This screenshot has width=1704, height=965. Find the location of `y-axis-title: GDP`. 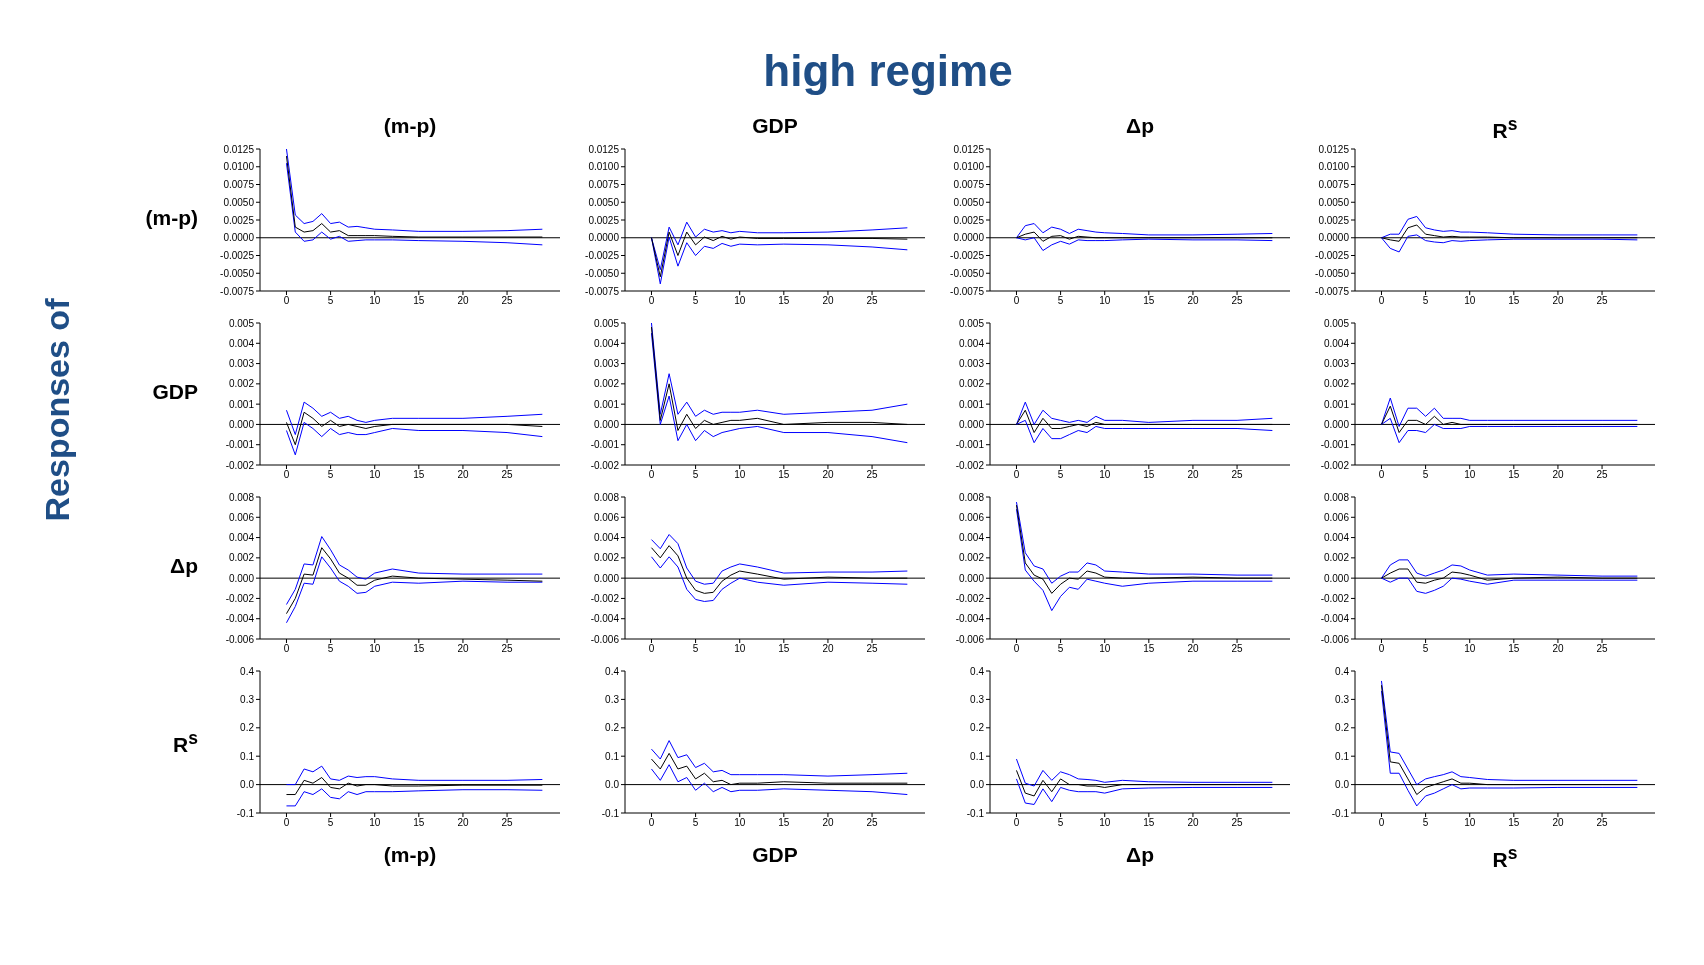

y-axis-title: GDP is located at coordinates (174, 392).